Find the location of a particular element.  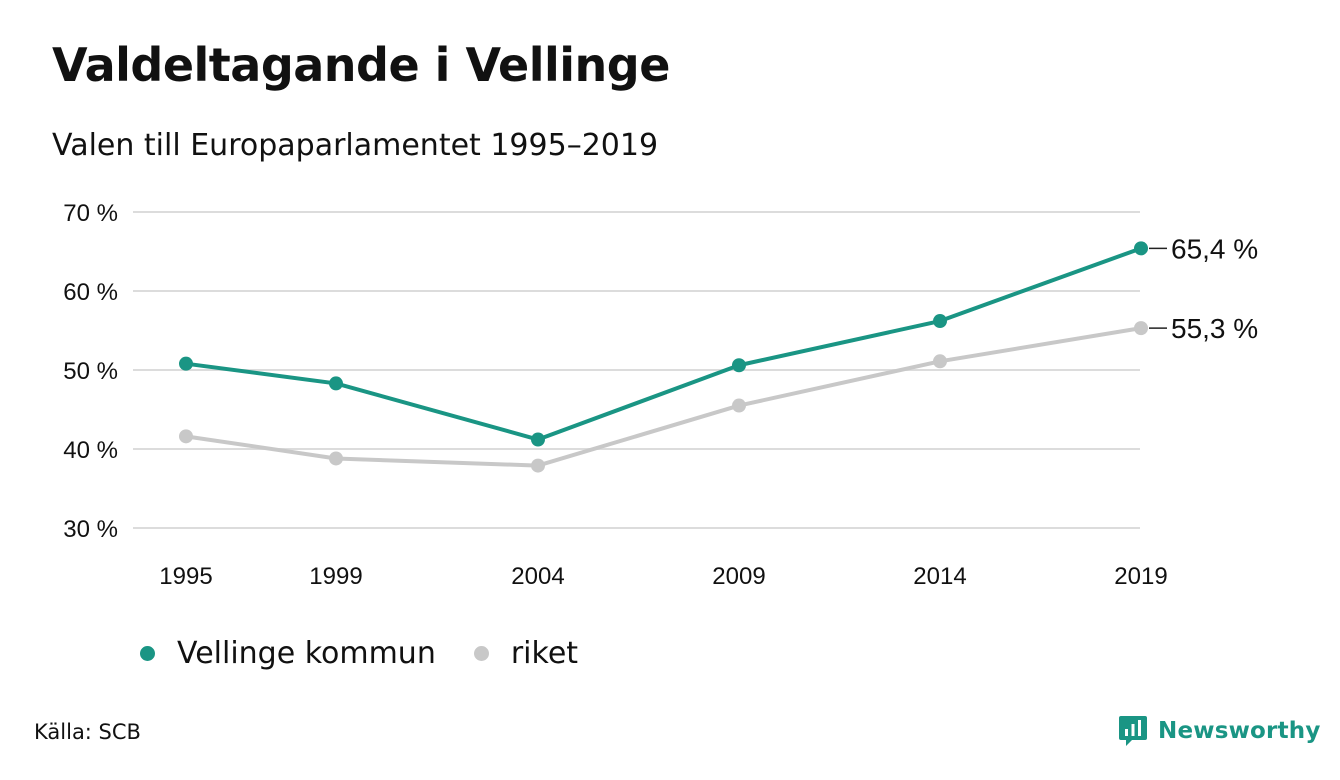

data-point-vellinge-kommun-1999 is located at coordinates (336, 383).